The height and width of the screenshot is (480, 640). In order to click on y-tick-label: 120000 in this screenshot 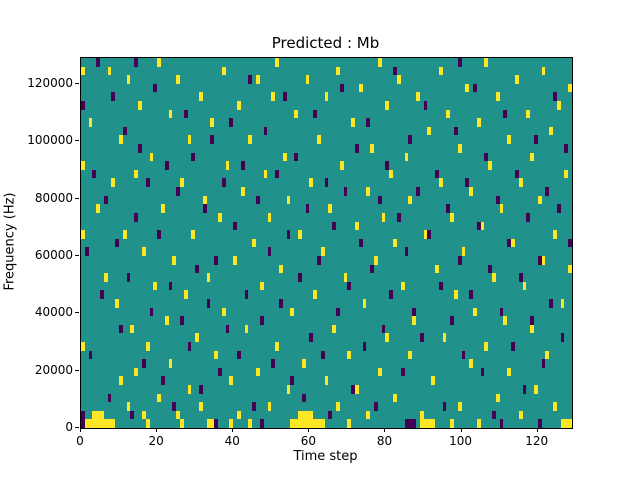, I will do `click(50, 82)`.